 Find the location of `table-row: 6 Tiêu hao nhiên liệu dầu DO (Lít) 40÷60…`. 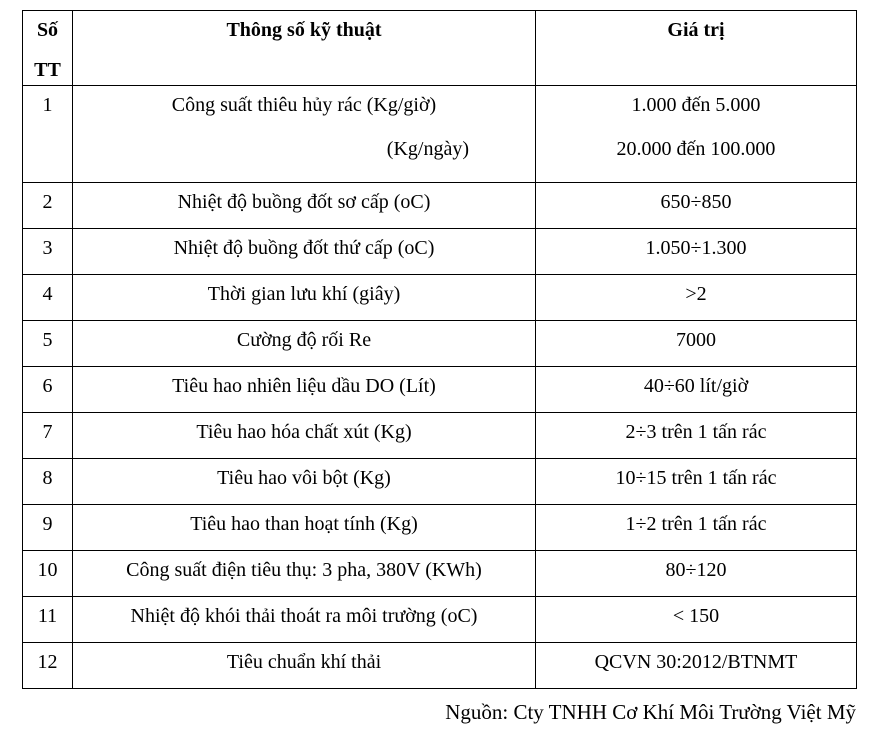

table-row: 6 Tiêu hao nhiên liệu dầu DO (Lít) 40÷60… is located at coordinates (439, 389).